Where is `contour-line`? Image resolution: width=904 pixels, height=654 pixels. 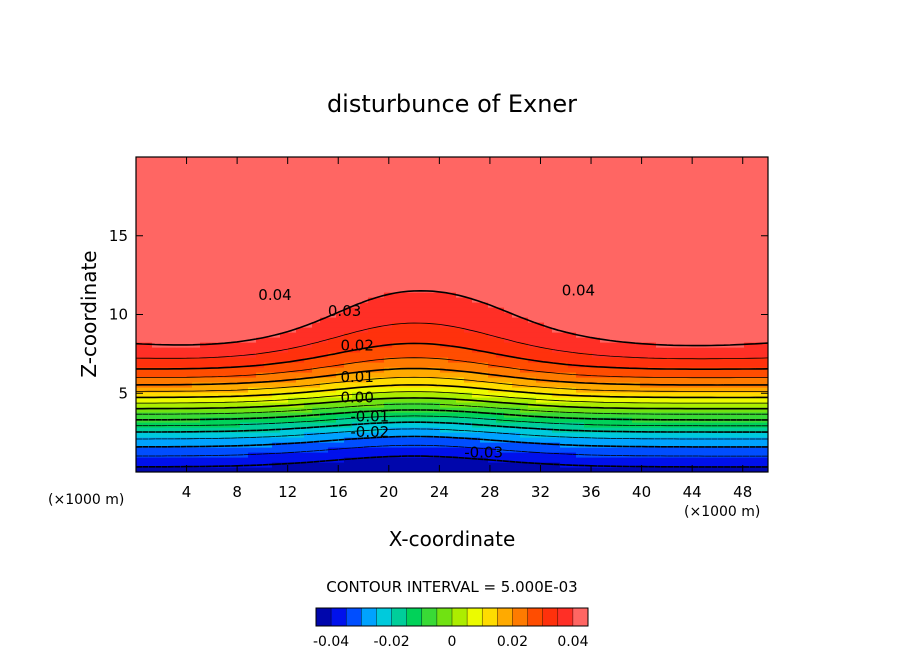
contour-line is located at coordinates (452, 356).